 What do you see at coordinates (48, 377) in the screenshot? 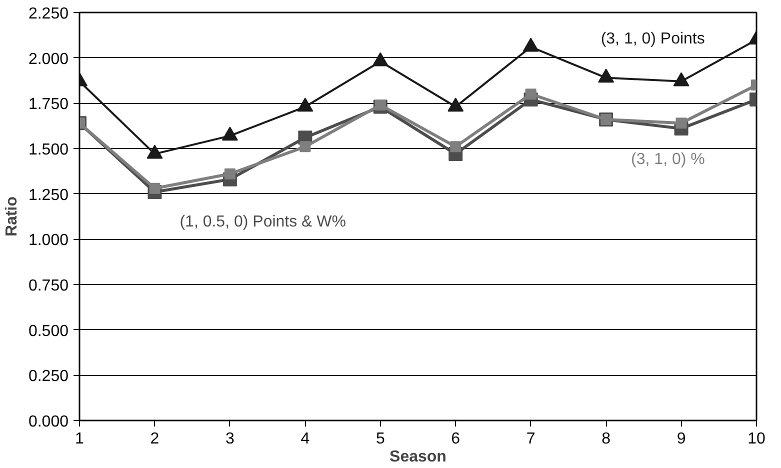
I see `y-tick-label: 0.250` at bounding box center [48, 377].